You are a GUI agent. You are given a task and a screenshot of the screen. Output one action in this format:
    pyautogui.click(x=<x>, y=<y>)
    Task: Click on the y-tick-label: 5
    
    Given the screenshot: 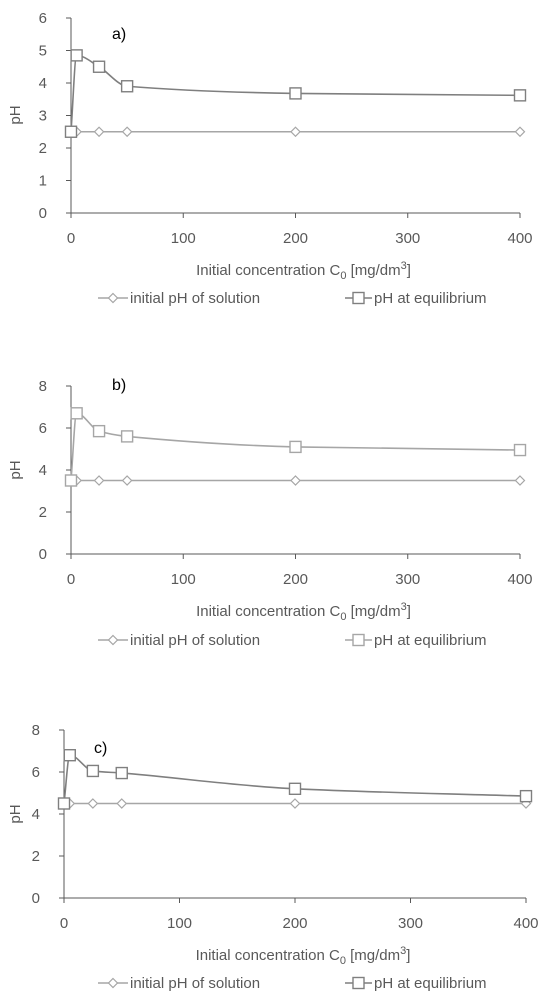 What is the action you would take?
    pyautogui.click(x=43, y=51)
    